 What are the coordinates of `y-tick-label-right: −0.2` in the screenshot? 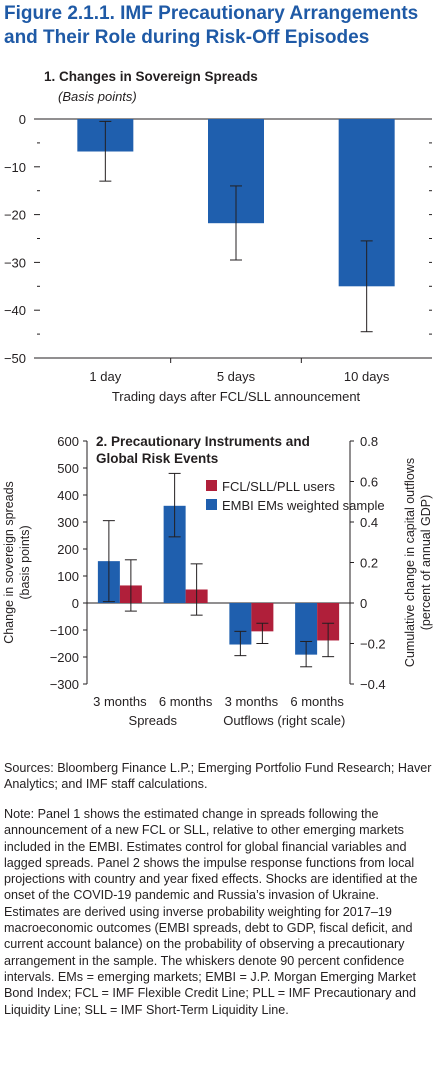 It's located at (373, 644).